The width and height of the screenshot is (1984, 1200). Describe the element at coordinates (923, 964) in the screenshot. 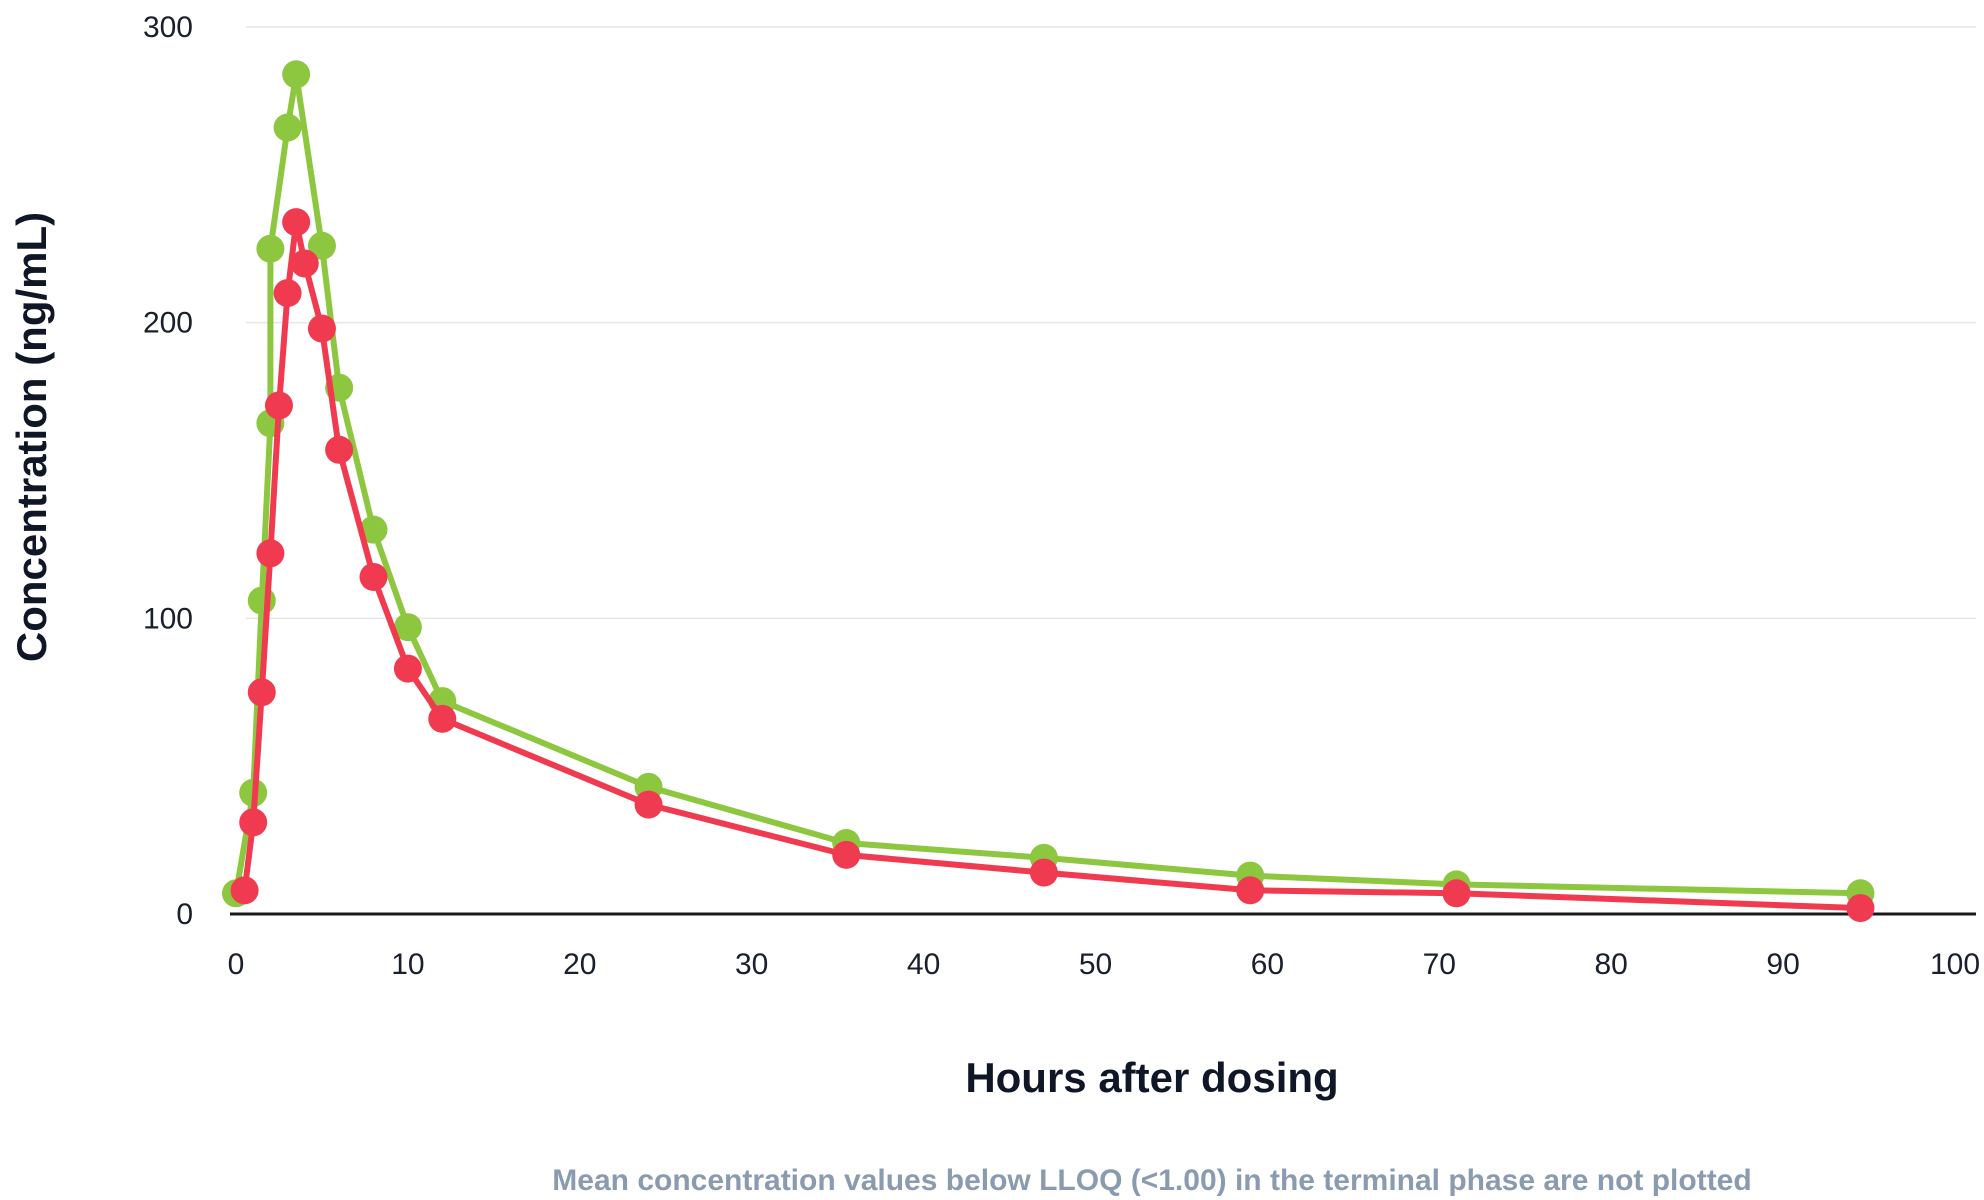

I see `x-tick-label: 40` at that location.